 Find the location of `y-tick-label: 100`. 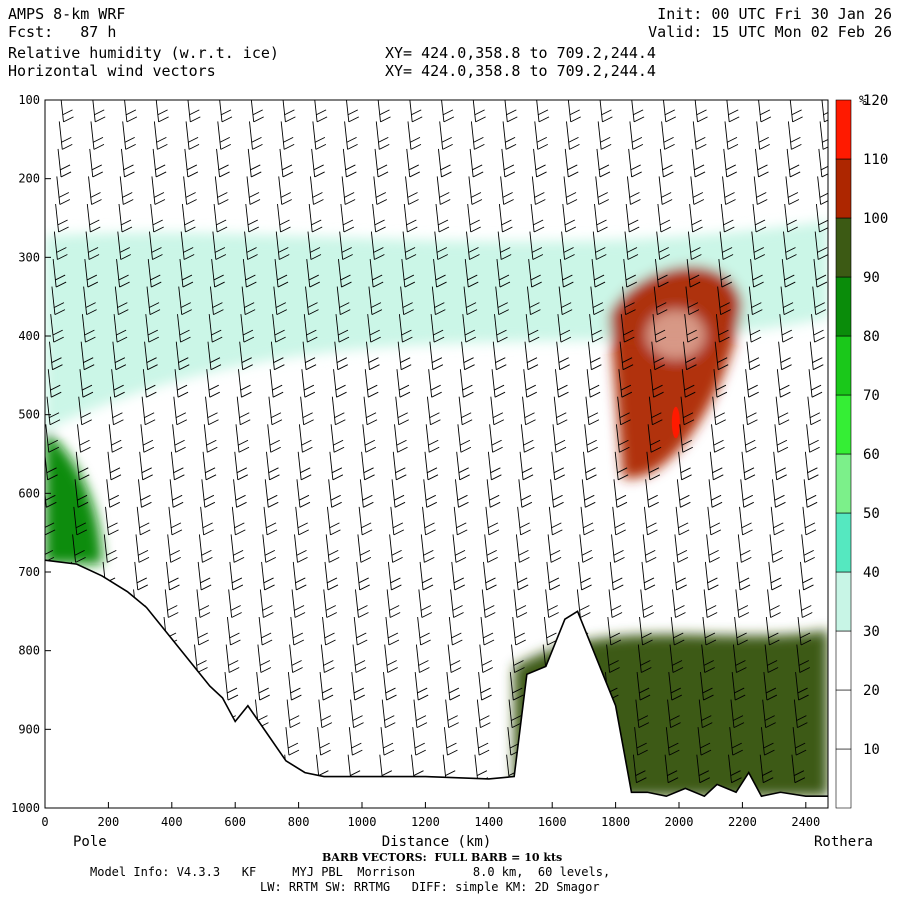

y-tick-label: 100 is located at coordinates (29, 100).